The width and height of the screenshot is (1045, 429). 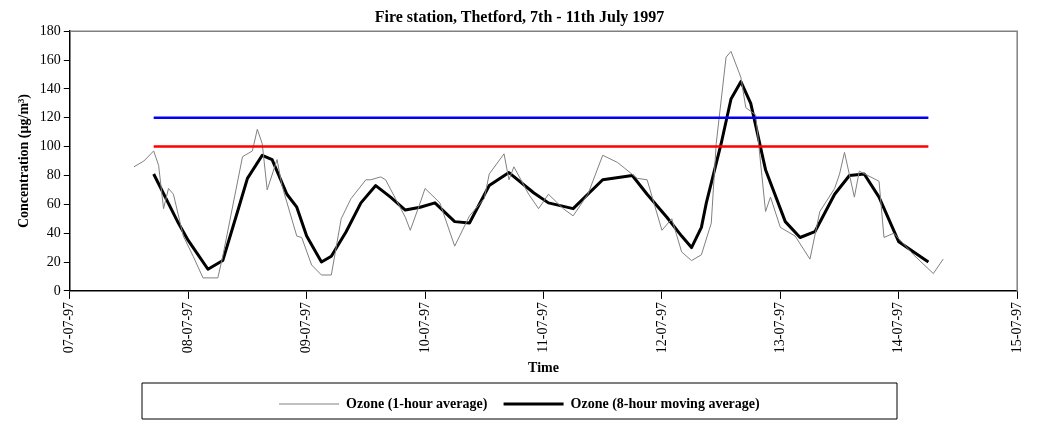 I want to click on x-tick-label: 15-07-97, so click(x=1016, y=327).